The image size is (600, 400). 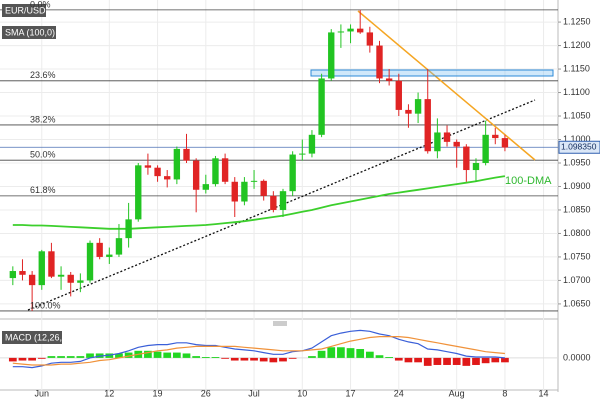 What do you see at coordinates (446, 85) in the screenshot?
I see `trendline` at bounding box center [446, 85].